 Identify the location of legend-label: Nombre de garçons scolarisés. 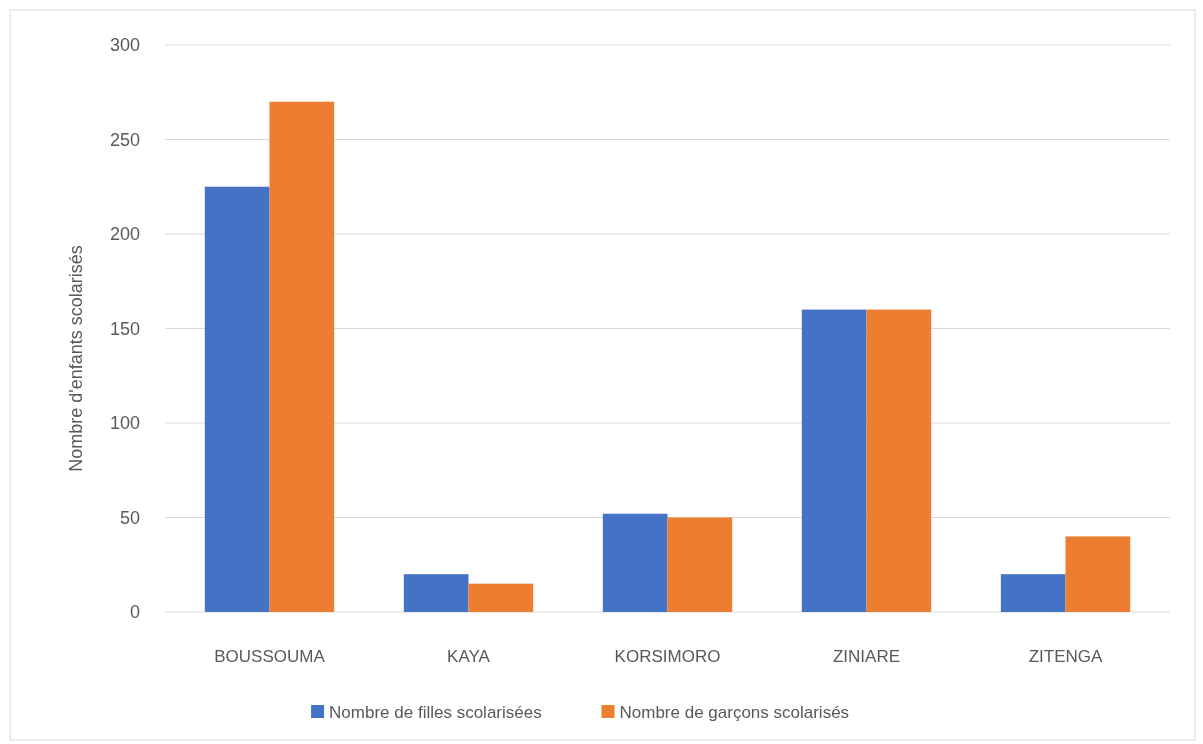
(734, 712).